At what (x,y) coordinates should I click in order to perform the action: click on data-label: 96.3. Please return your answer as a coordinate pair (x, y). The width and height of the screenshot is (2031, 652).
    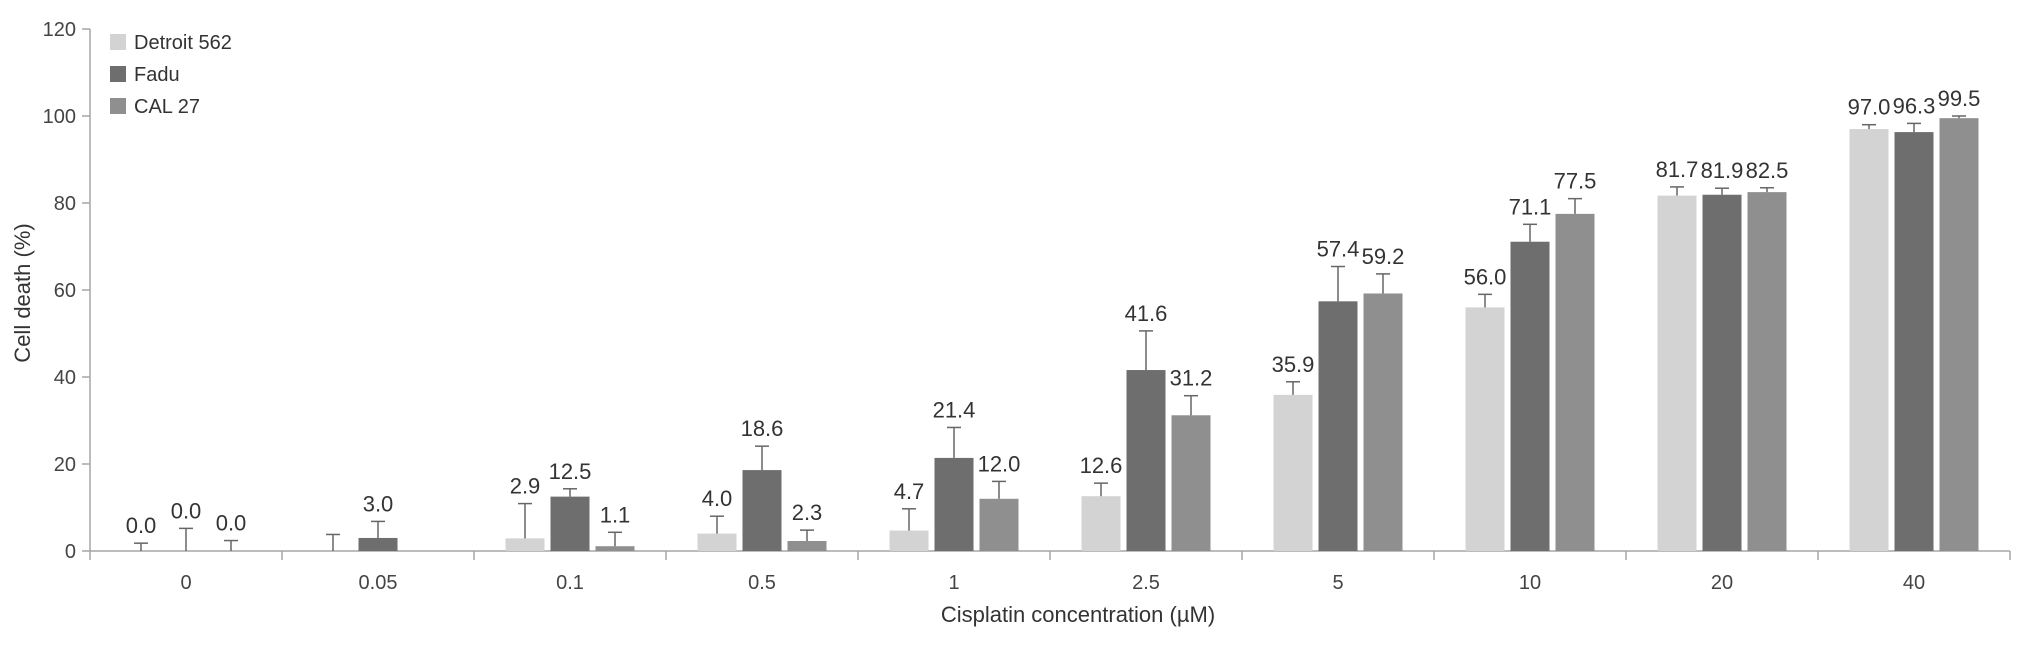
    Looking at the image, I should click on (1914, 105).